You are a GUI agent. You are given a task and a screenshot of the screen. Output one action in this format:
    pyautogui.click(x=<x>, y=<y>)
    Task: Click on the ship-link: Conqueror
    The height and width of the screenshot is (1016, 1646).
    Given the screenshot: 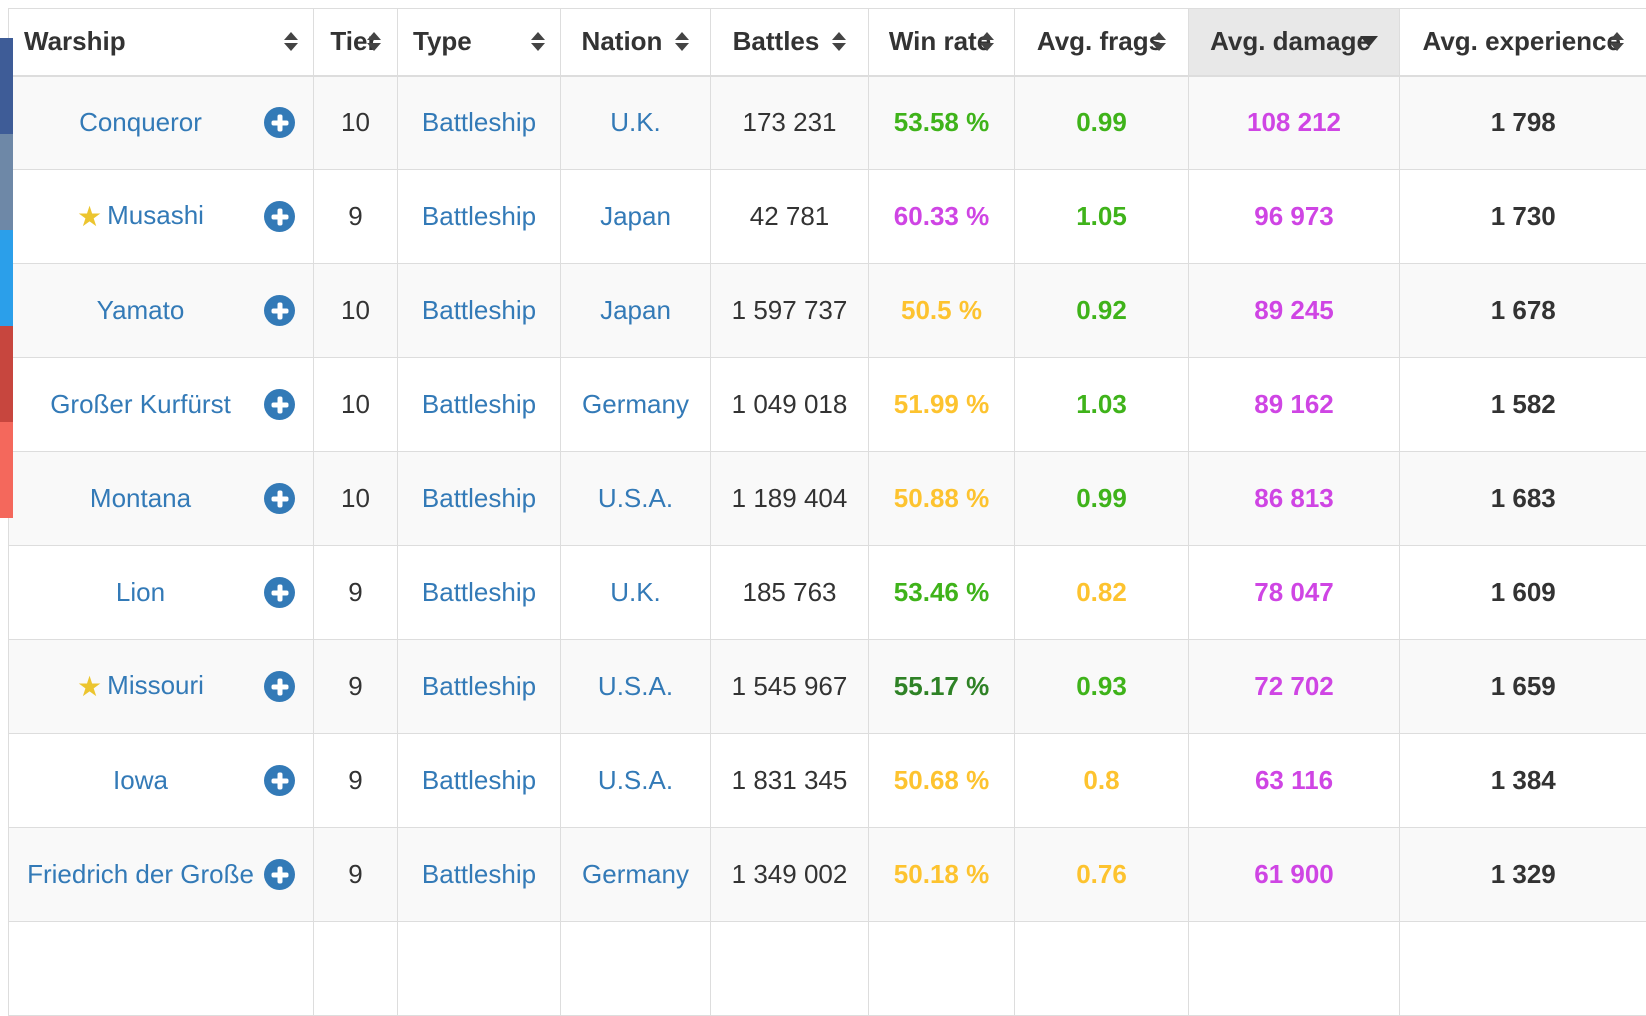 What is the action you would take?
    pyautogui.click(x=140, y=122)
    